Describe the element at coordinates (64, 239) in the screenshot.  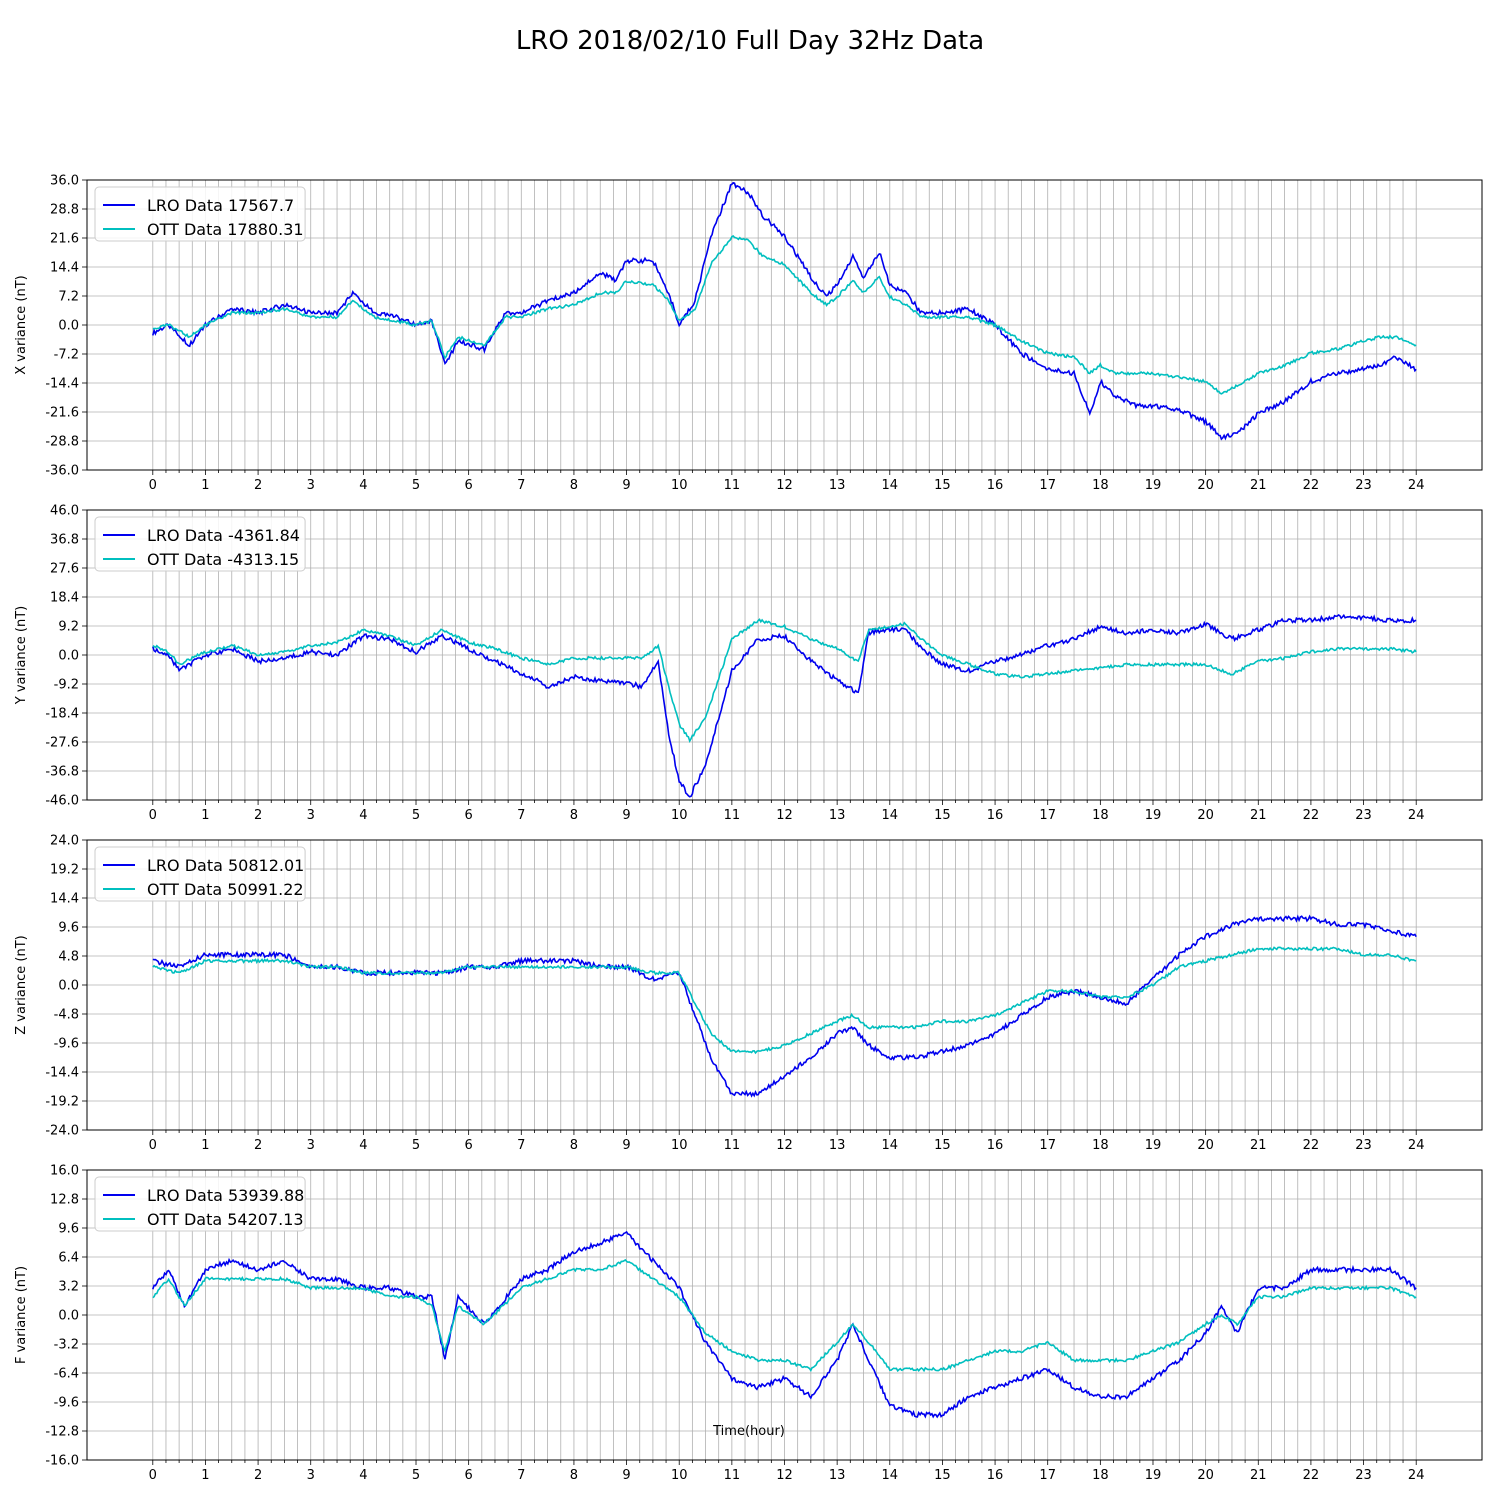
I see `y-tick-label: 21.6` at that location.